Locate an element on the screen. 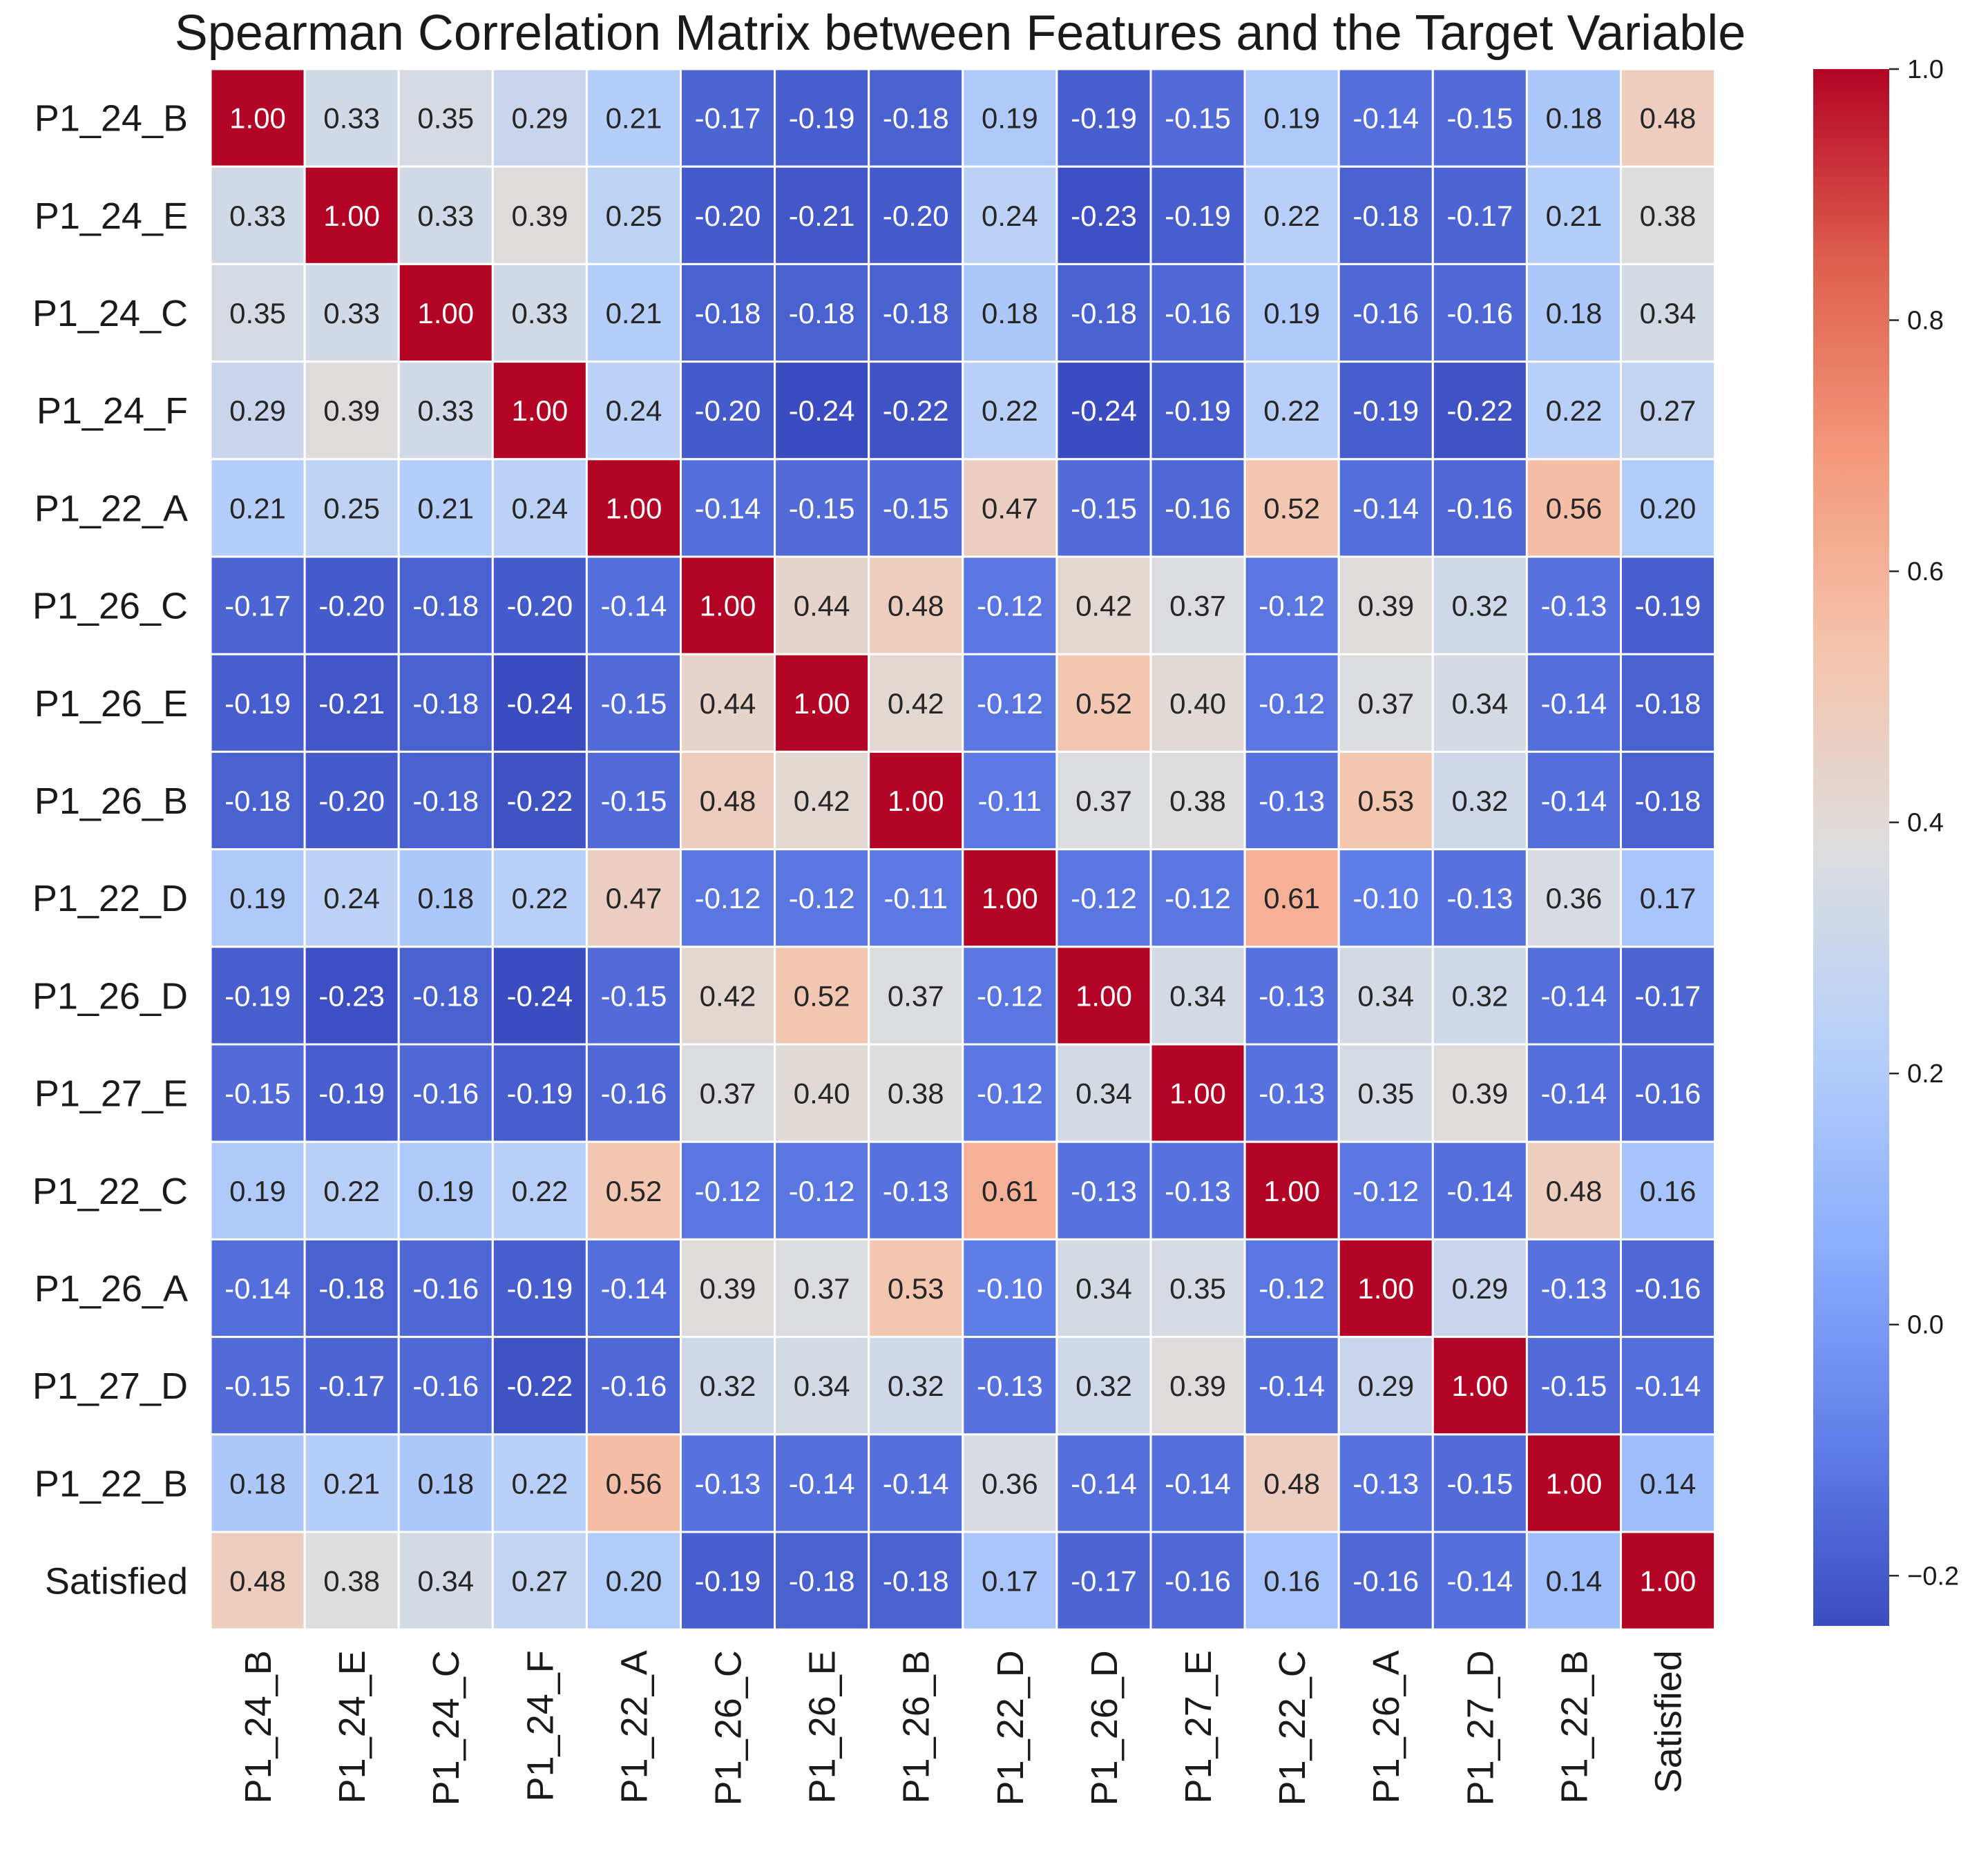  row-label: P1_26_D is located at coordinates (110, 996).